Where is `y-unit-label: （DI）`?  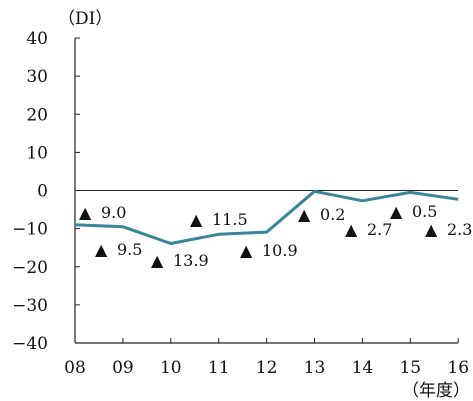 y-unit-label: （DI） is located at coordinates (85, 19).